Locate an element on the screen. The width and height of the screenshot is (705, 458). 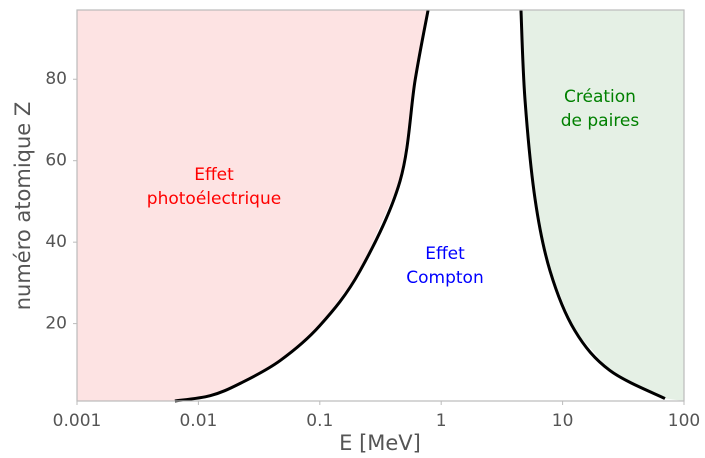
annotation: de paires is located at coordinates (600, 121).